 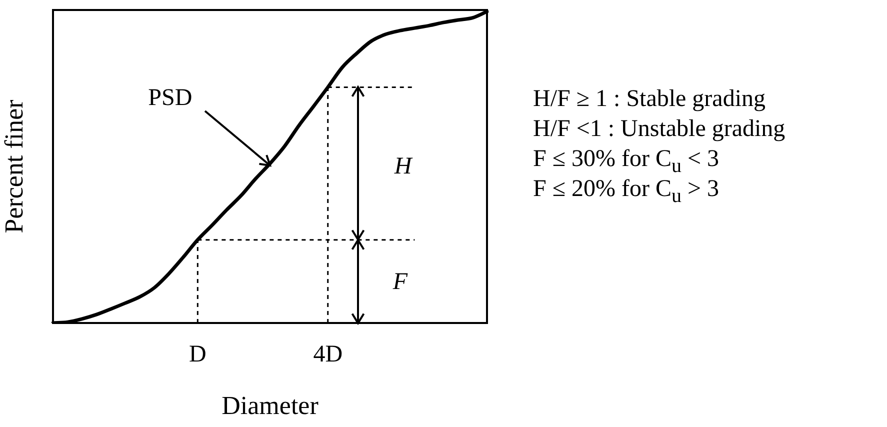 What do you see at coordinates (400, 281) in the screenshot?
I see `annotation: F` at bounding box center [400, 281].